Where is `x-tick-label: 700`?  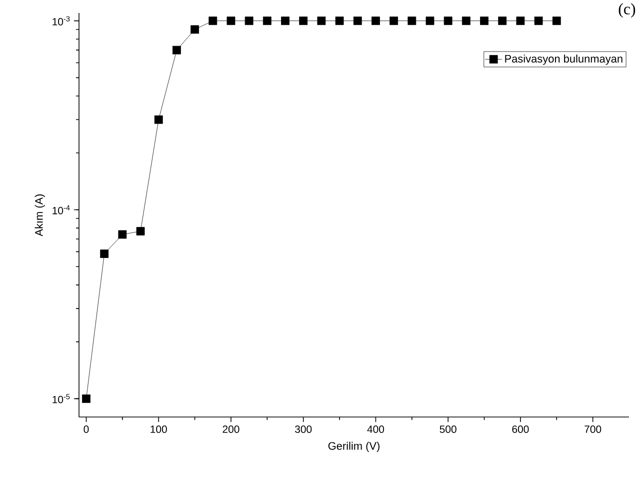
x-tick-label: 700 is located at coordinates (593, 429).